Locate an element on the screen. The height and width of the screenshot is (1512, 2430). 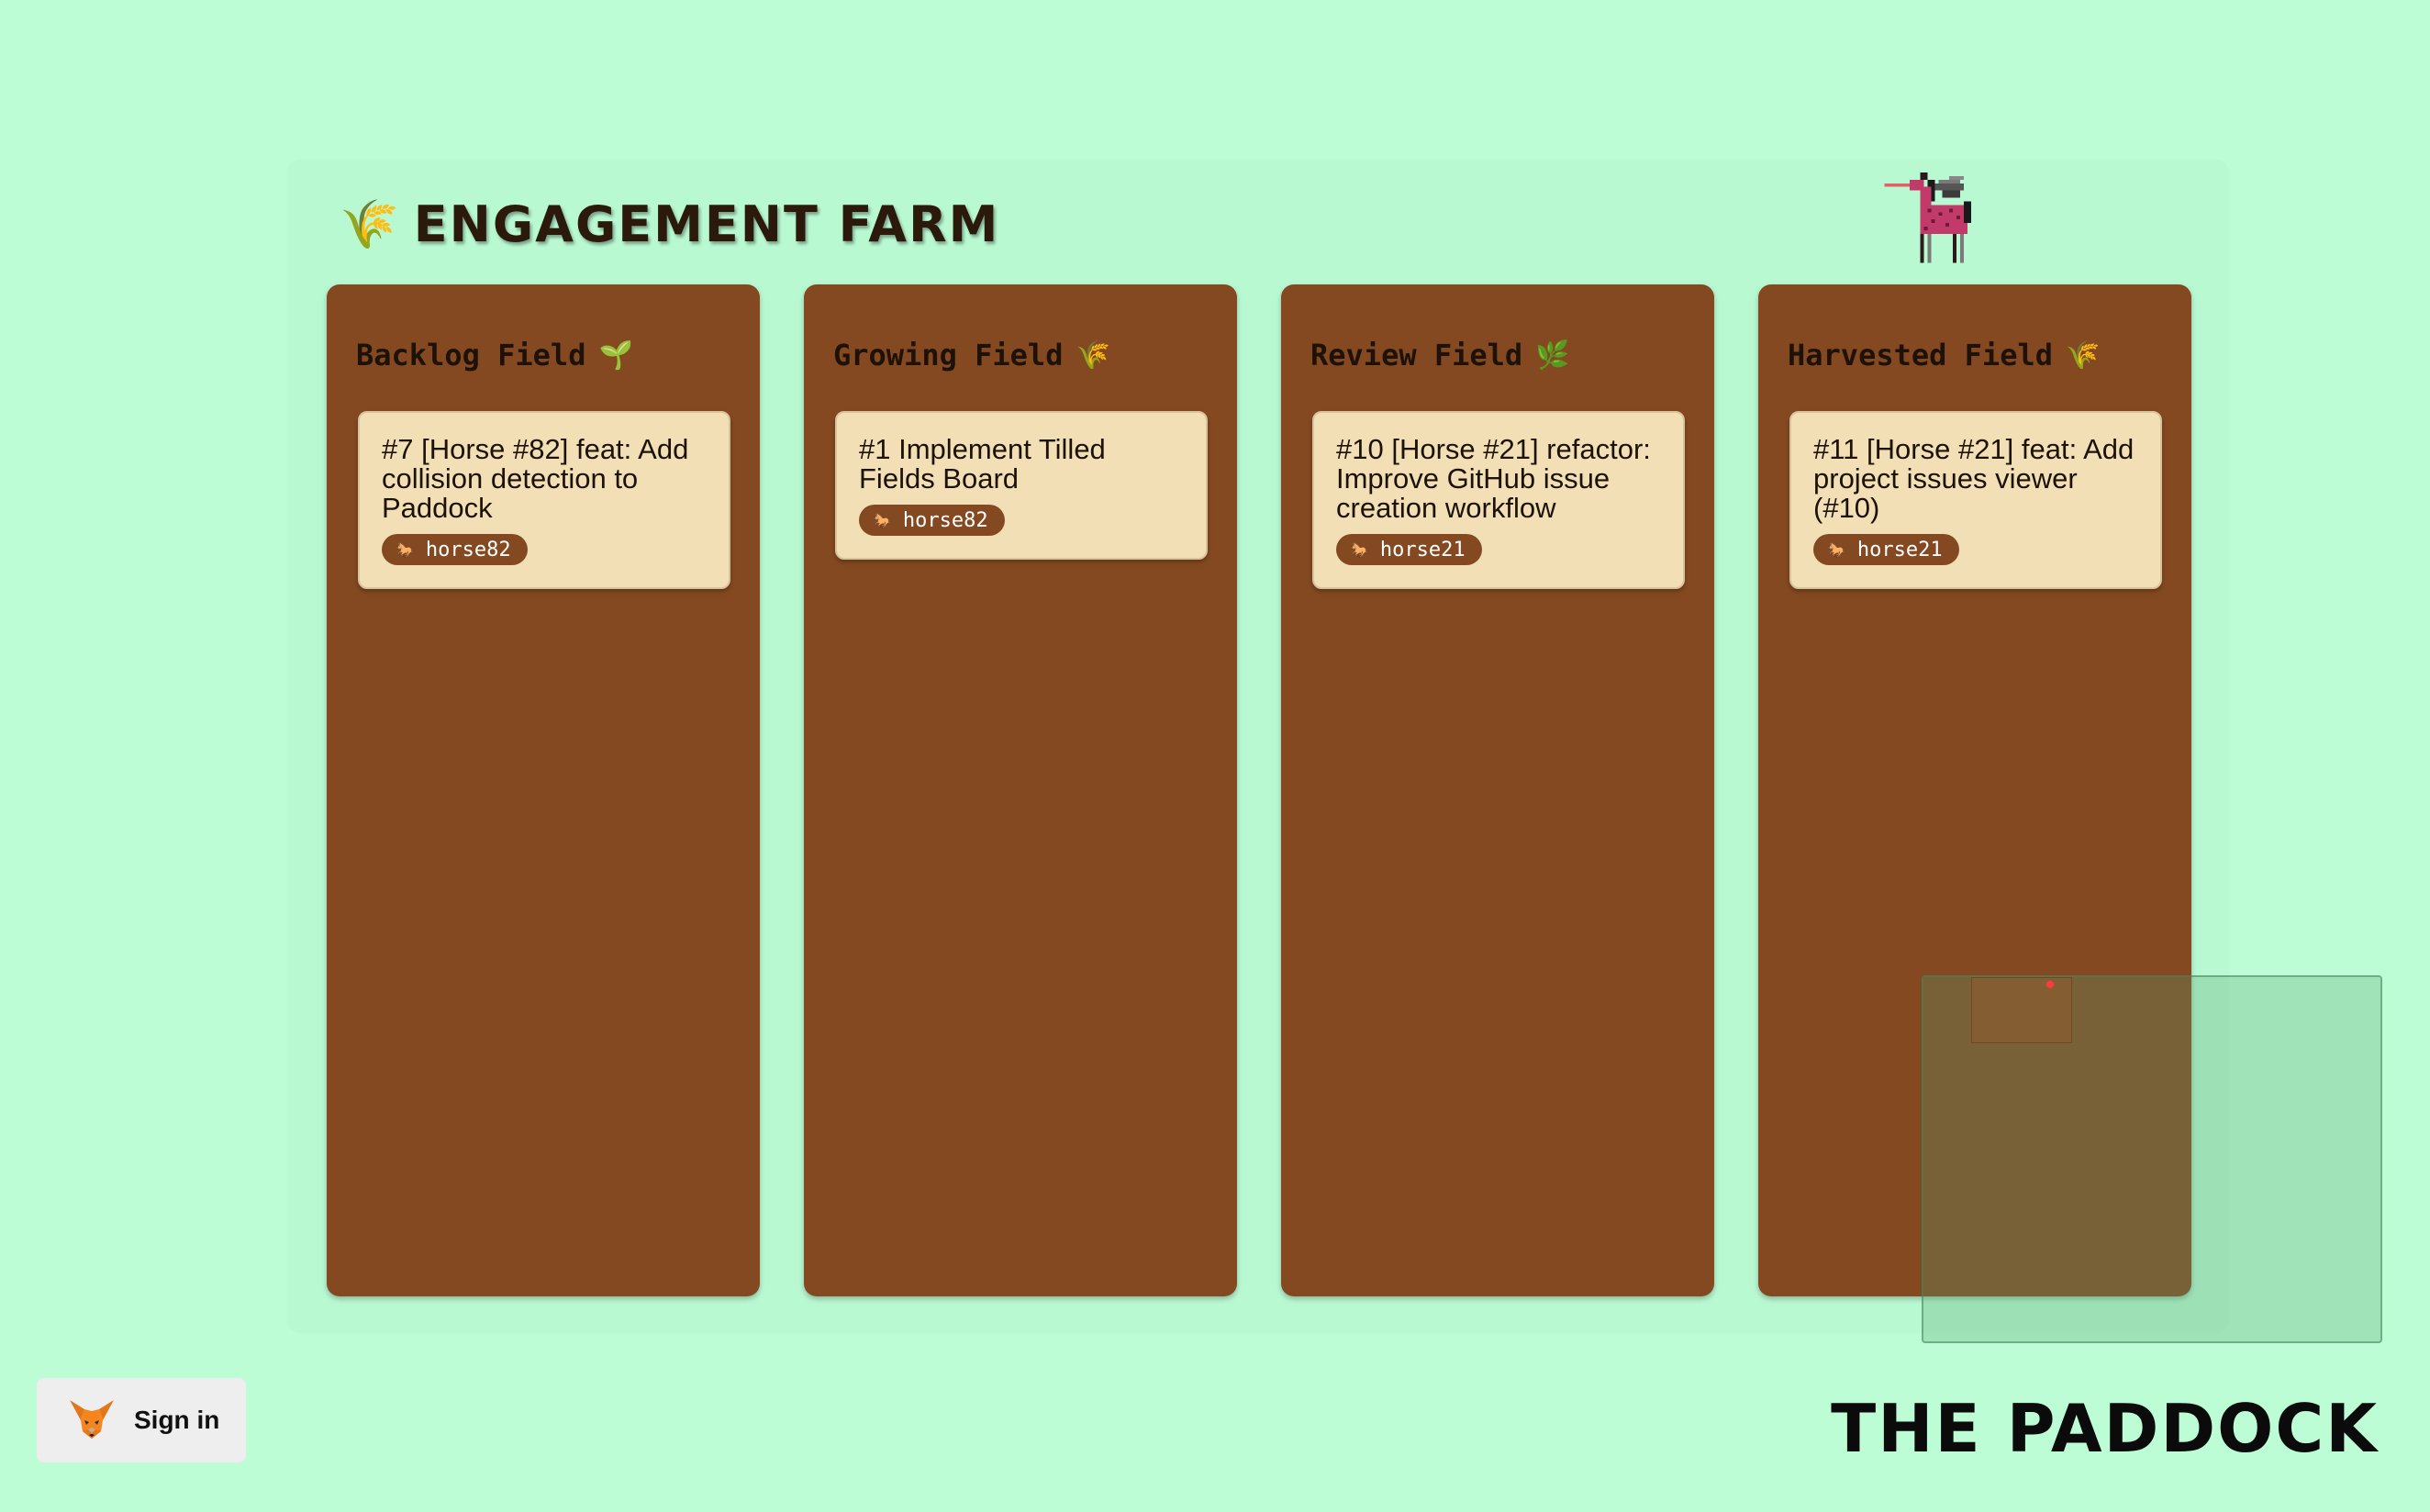
column-title: Backlog Field is located at coordinates (471, 355).